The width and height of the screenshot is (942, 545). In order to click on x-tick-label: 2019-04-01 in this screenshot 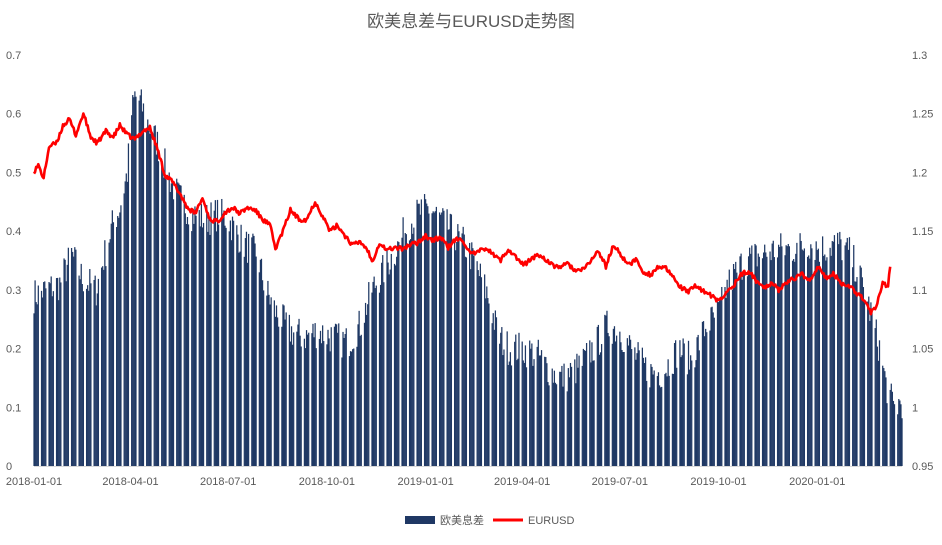, I will do `click(522, 482)`.